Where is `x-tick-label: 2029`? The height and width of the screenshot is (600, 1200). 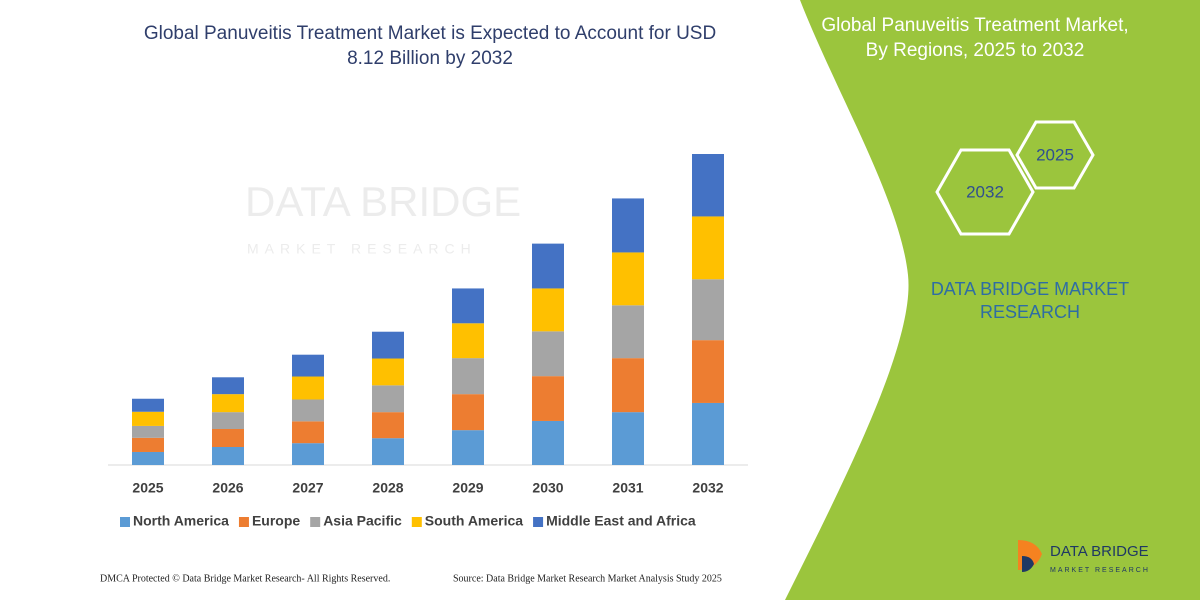 x-tick-label: 2029 is located at coordinates (467, 488).